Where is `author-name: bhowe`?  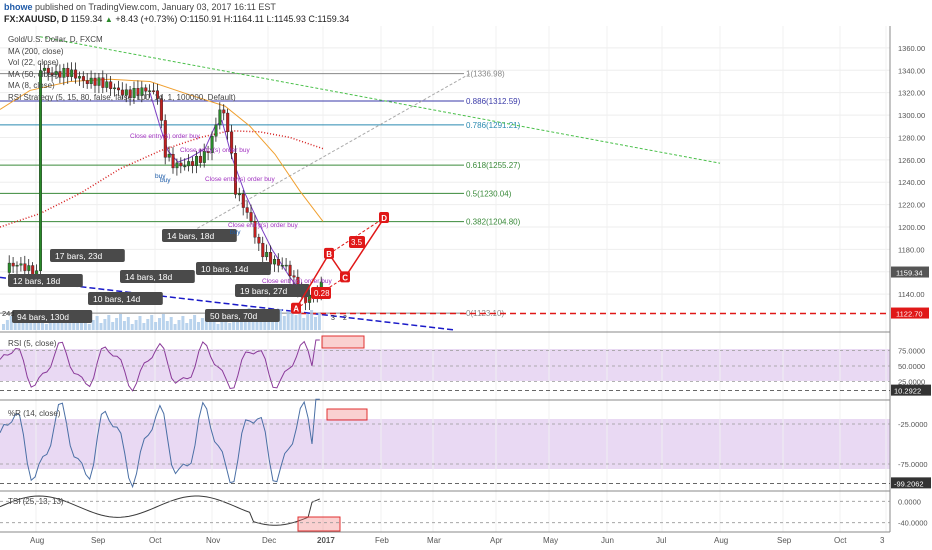
author-name: bhowe is located at coordinates (18, 7).